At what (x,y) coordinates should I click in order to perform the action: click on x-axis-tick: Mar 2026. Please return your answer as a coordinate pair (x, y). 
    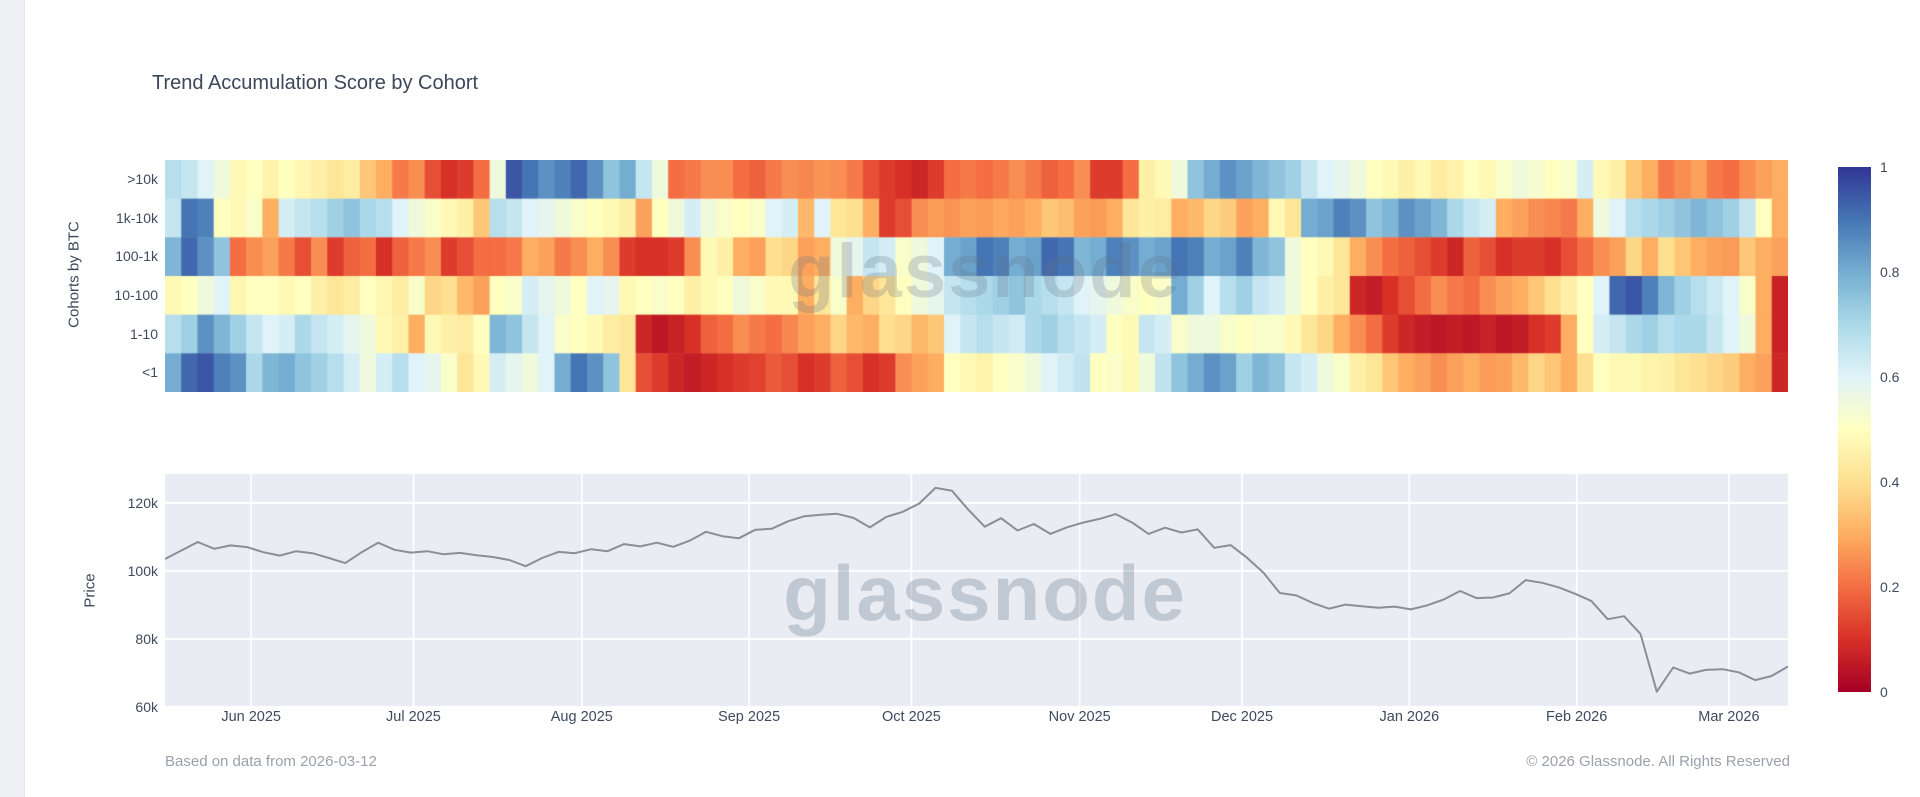
    Looking at the image, I should click on (1729, 717).